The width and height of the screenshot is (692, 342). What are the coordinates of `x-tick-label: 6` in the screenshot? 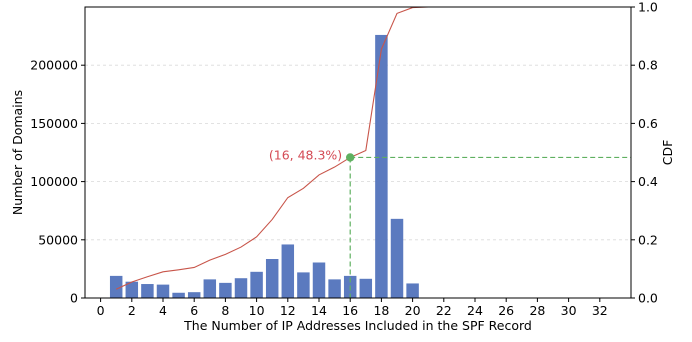 It's located at (194, 310).